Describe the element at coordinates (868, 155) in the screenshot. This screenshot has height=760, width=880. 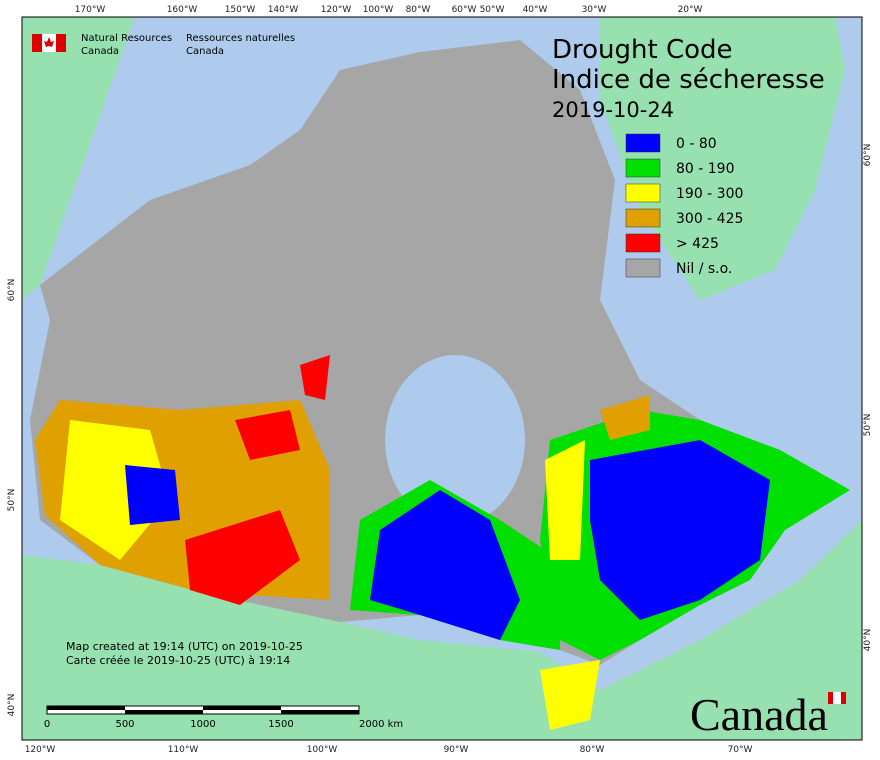
I see `right-label: 60°N` at that location.